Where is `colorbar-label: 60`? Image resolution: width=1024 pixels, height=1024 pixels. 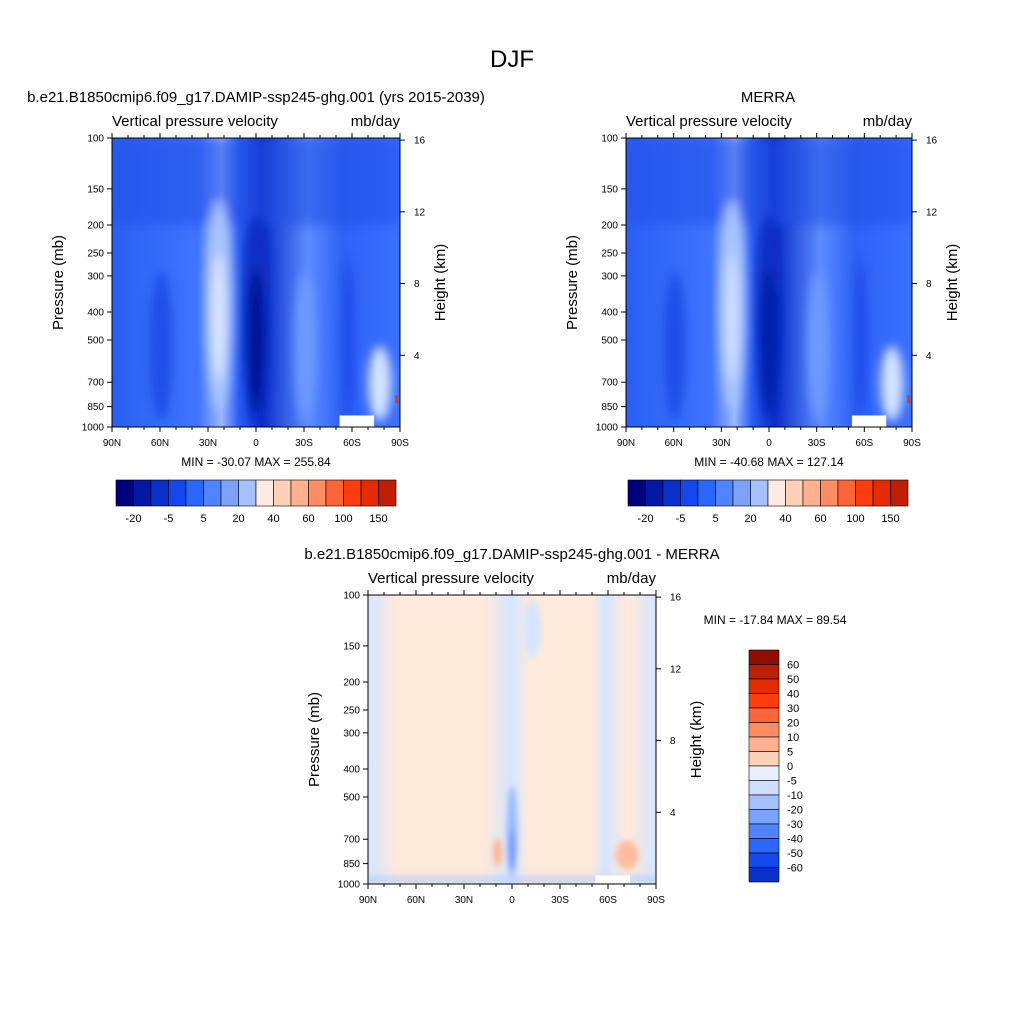 colorbar-label: 60 is located at coordinates (308, 519).